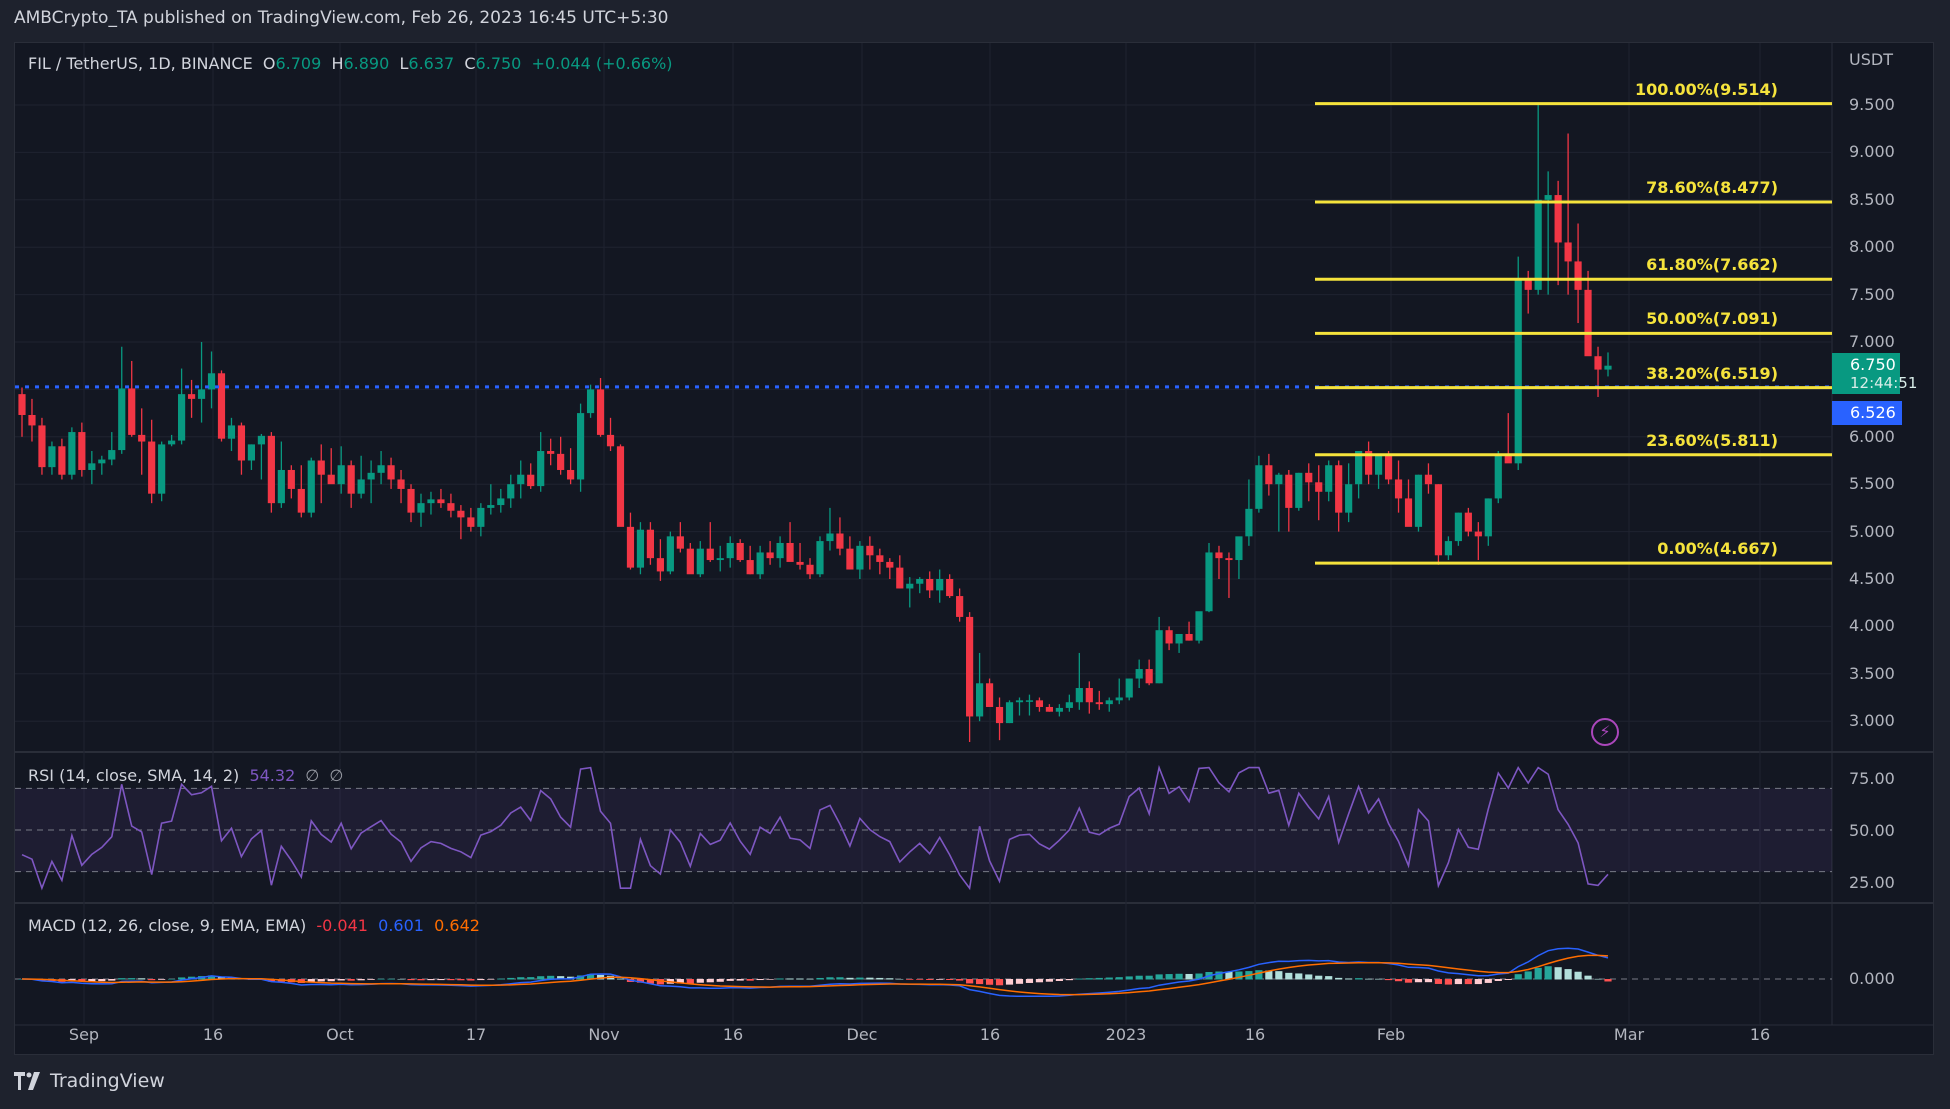 The height and width of the screenshot is (1109, 1950). What do you see at coordinates (1391, 1034) in the screenshot?
I see `time-tick: Feb` at bounding box center [1391, 1034].